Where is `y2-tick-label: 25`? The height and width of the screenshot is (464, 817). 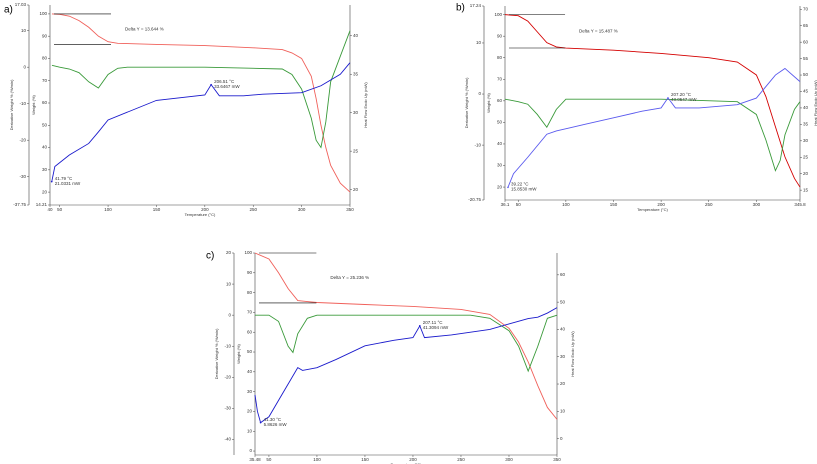 y2-tick-label: 25 is located at coordinates (356, 150).